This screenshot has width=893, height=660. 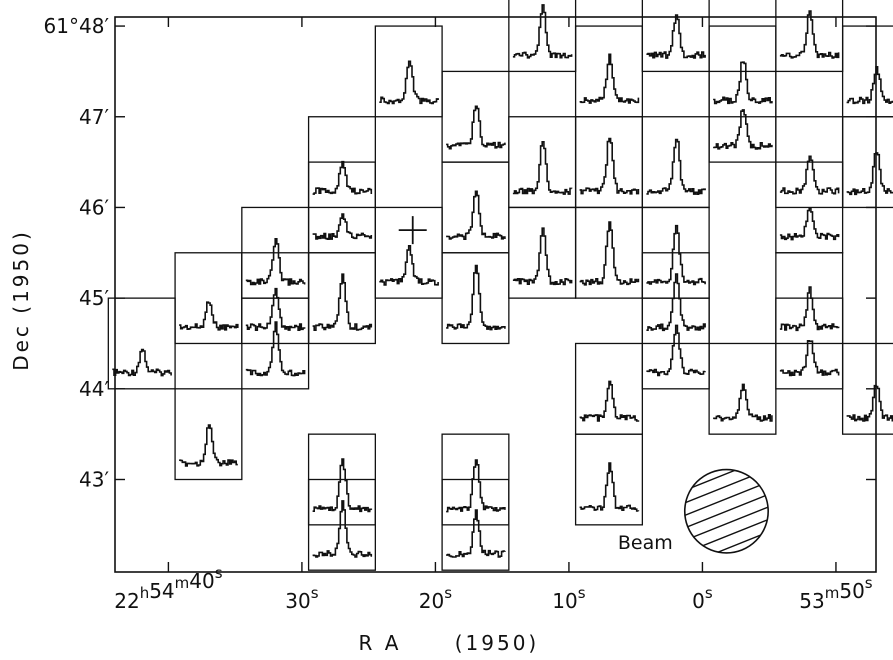 What do you see at coordinates (182, 583) in the screenshot?
I see `tick-unit: m` at bounding box center [182, 583].